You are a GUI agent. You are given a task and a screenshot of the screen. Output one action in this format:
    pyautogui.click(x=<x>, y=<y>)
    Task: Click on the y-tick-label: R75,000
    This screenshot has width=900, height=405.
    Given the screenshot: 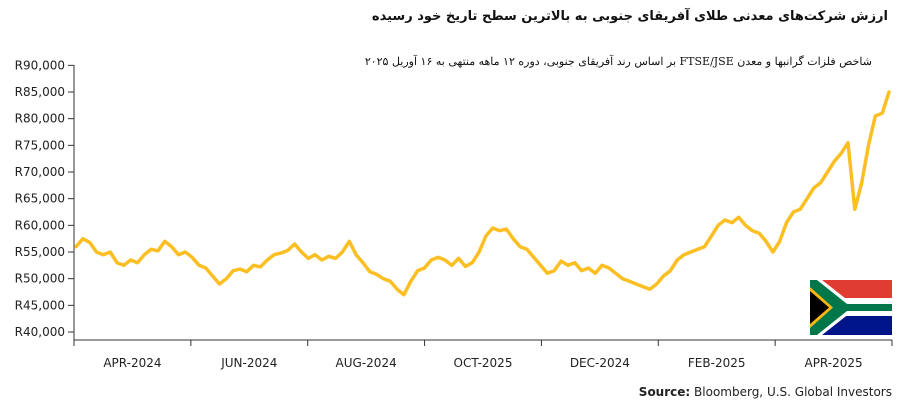 What is the action you would take?
    pyautogui.click(x=40, y=145)
    